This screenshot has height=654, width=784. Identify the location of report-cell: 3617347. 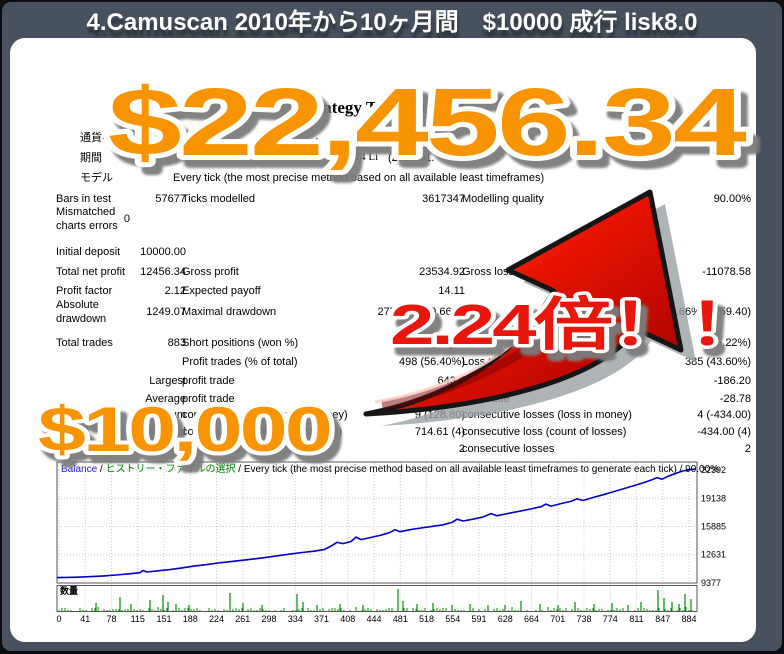
(443, 199).